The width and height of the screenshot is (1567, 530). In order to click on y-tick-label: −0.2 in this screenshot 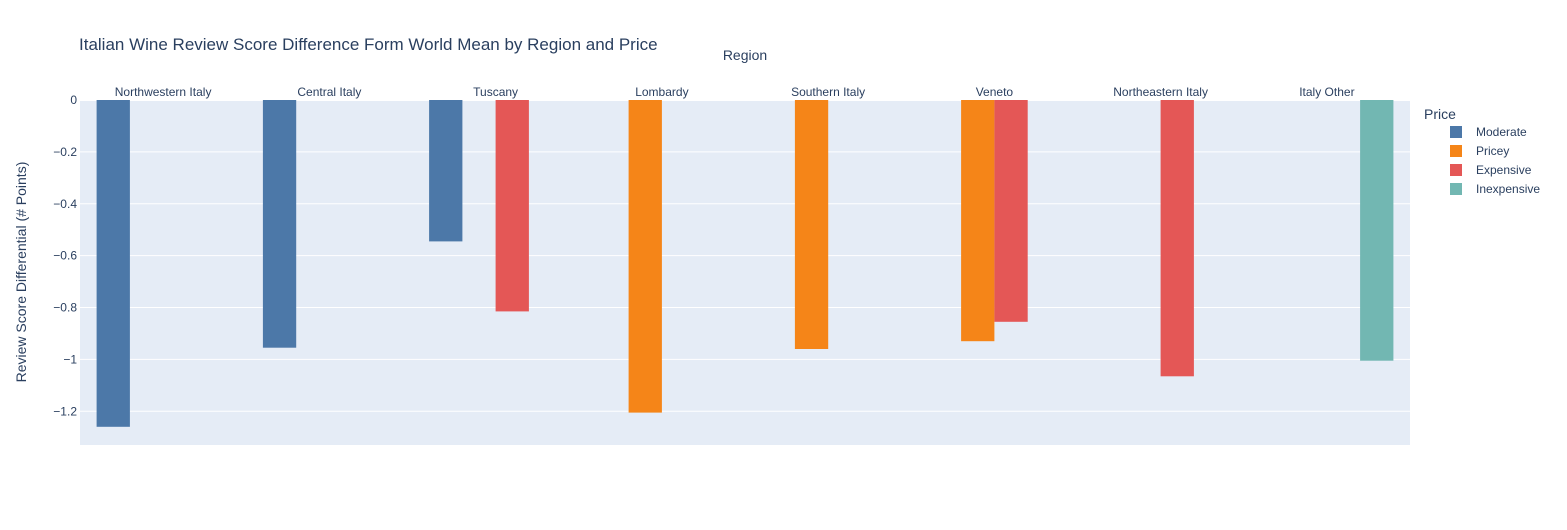, I will do `click(65, 152)`.